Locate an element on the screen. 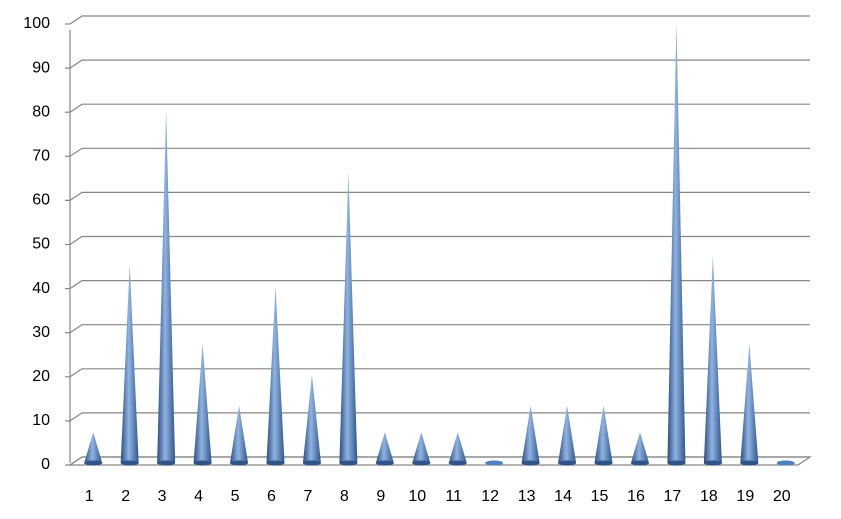  x-tick-label: 4 is located at coordinates (198, 496).